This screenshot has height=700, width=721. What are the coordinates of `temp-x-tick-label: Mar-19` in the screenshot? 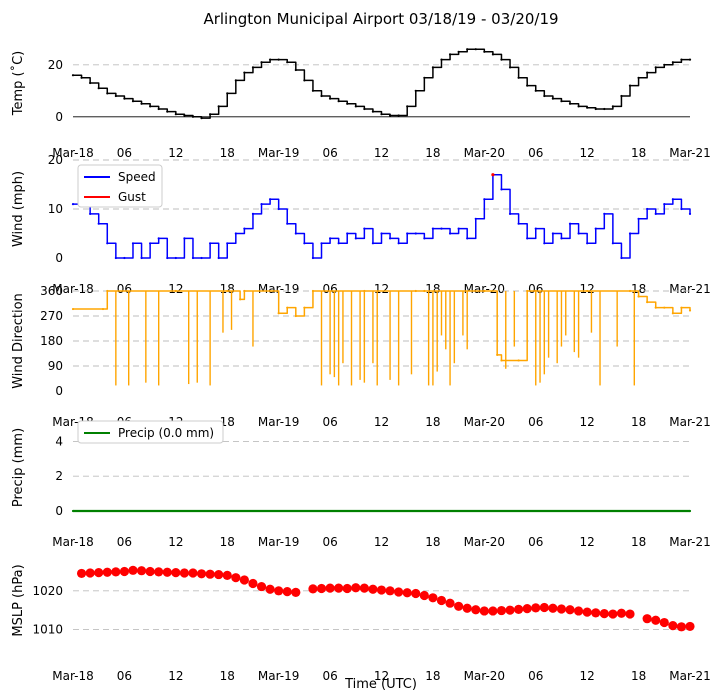 It's located at (278, 153).